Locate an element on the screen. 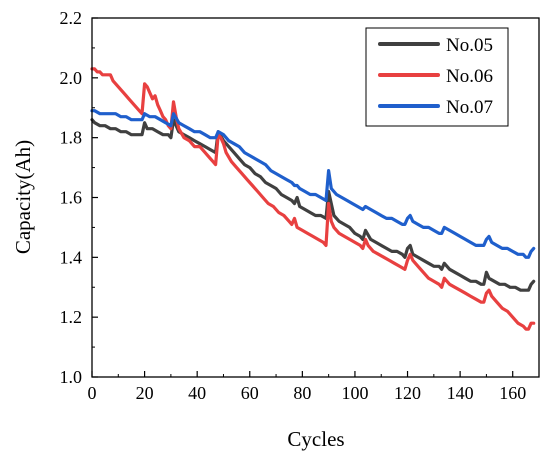  y-tick-label: 1.8 is located at coordinates (71, 138).